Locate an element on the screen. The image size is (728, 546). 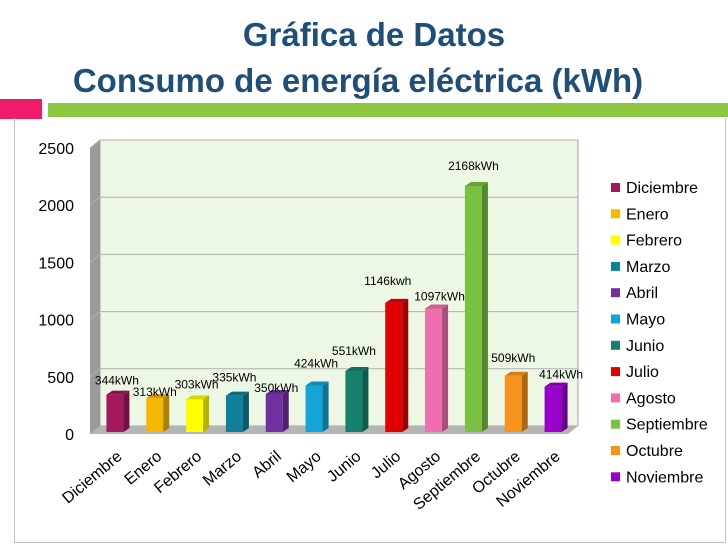
data-label: 414kWh is located at coordinates (561, 375).